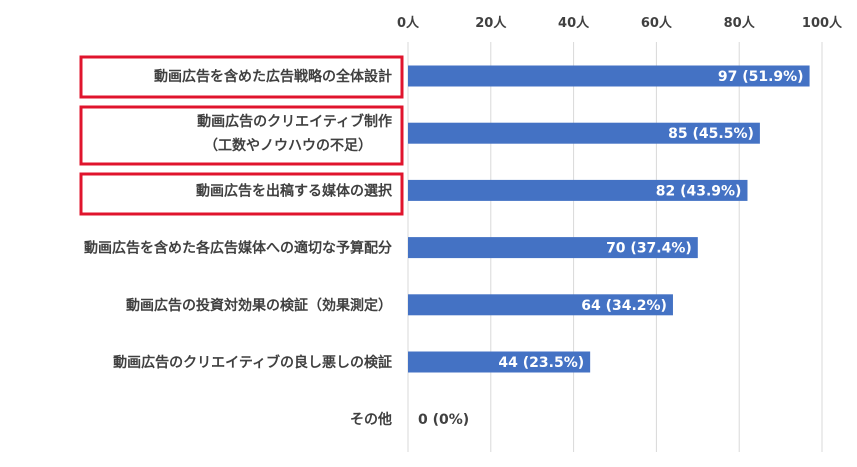 Image resolution: width=857 pixels, height=467 pixels. What do you see at coordinates (408, 23) in the screenshot?
I see `x-tick-label: 0人` at bounding box center [408, 23].